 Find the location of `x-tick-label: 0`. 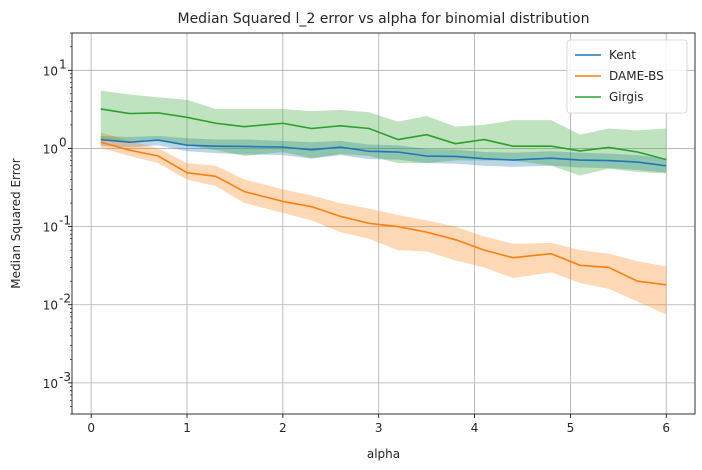

x-tick-label: 0 is located at coordinates (91, 428).